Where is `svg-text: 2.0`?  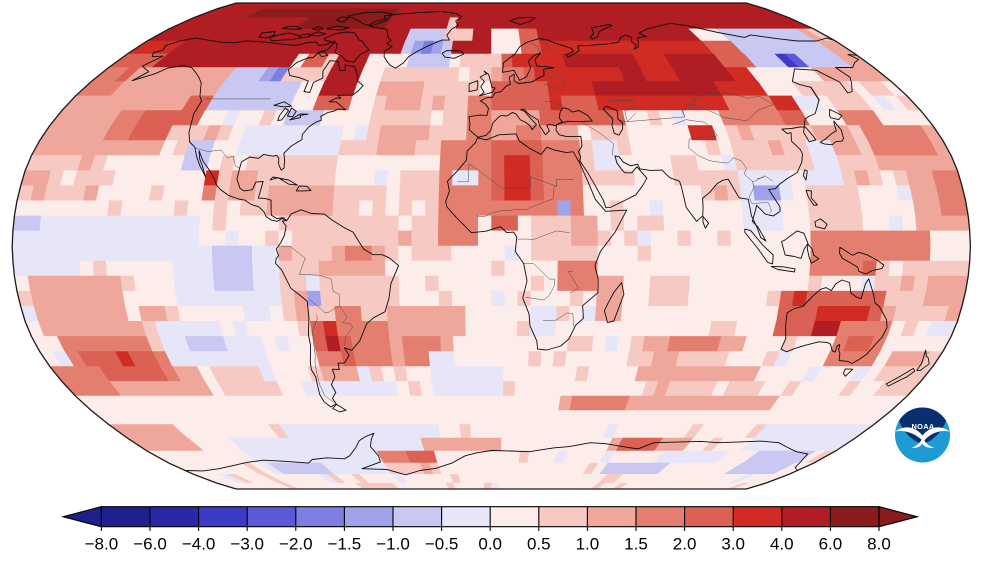
svg-text: 2.0 is located at coordinates (685, 544).